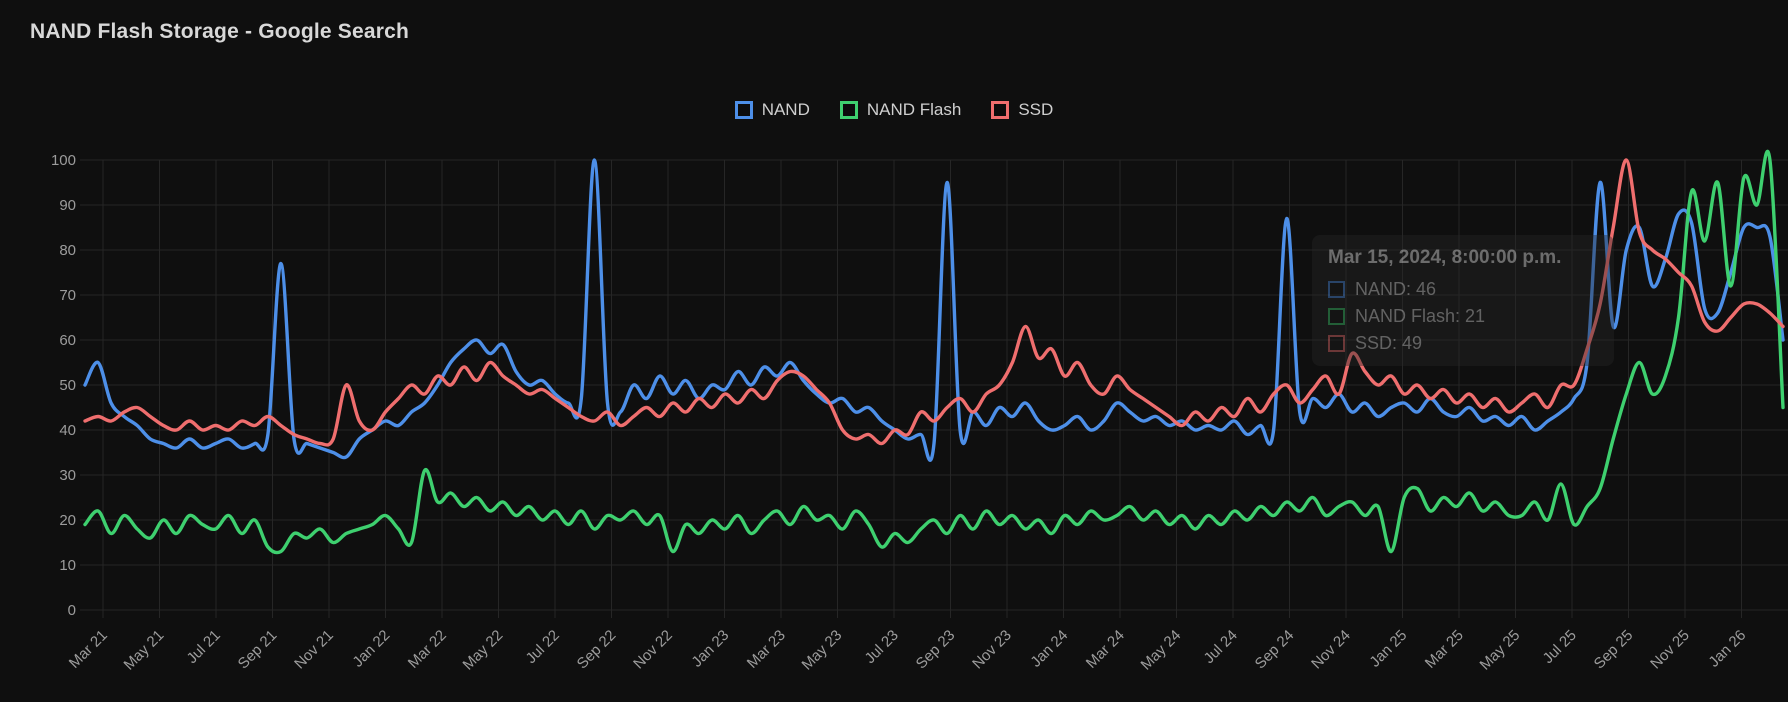 The image size is (1788, 702). Describe the element at coordinates (1275, 650) in the screenshot. I see `x-axis-label: Sep 24` at that location.